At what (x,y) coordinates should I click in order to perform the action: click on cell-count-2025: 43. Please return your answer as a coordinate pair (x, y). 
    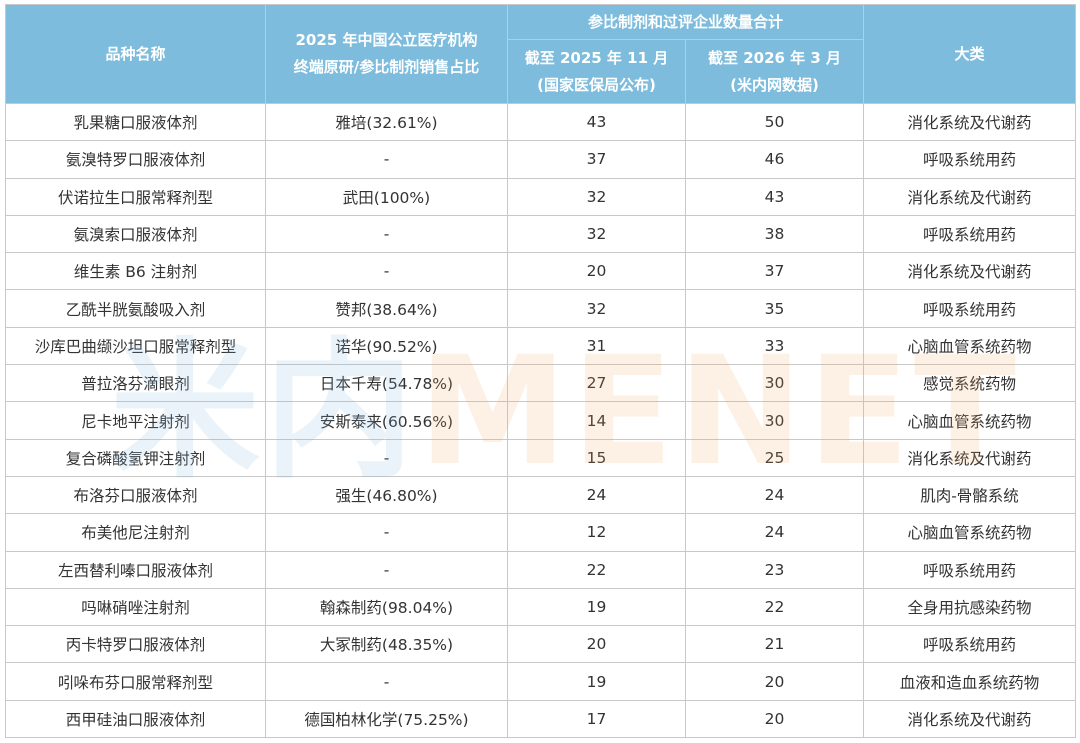
    Looking at the image, I should click on (596, 122).